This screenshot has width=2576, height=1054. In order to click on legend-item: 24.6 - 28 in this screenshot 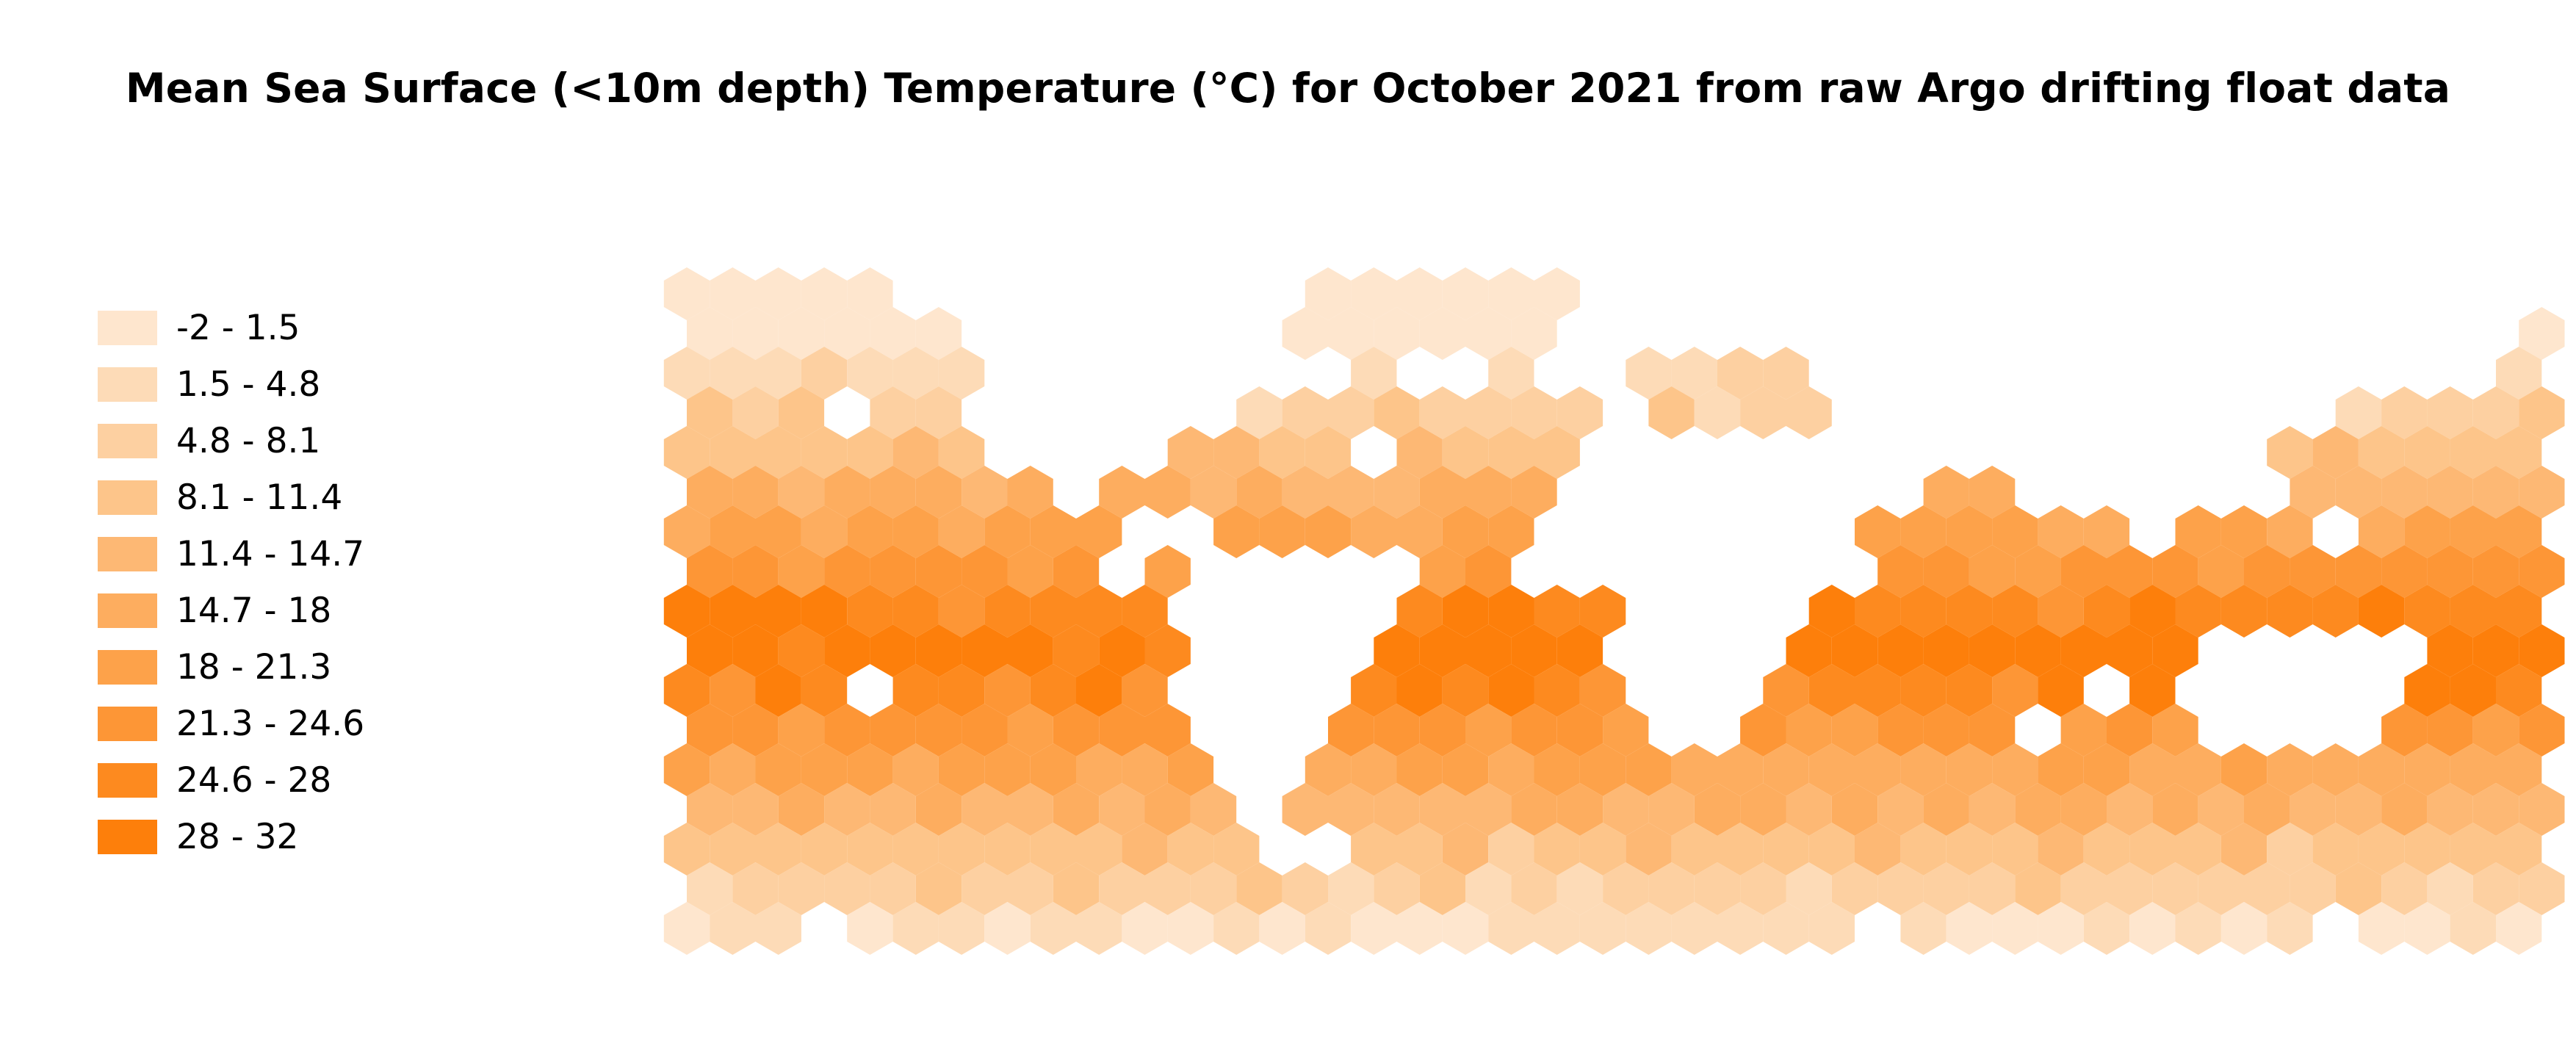, I will do `click(231, 781)`.